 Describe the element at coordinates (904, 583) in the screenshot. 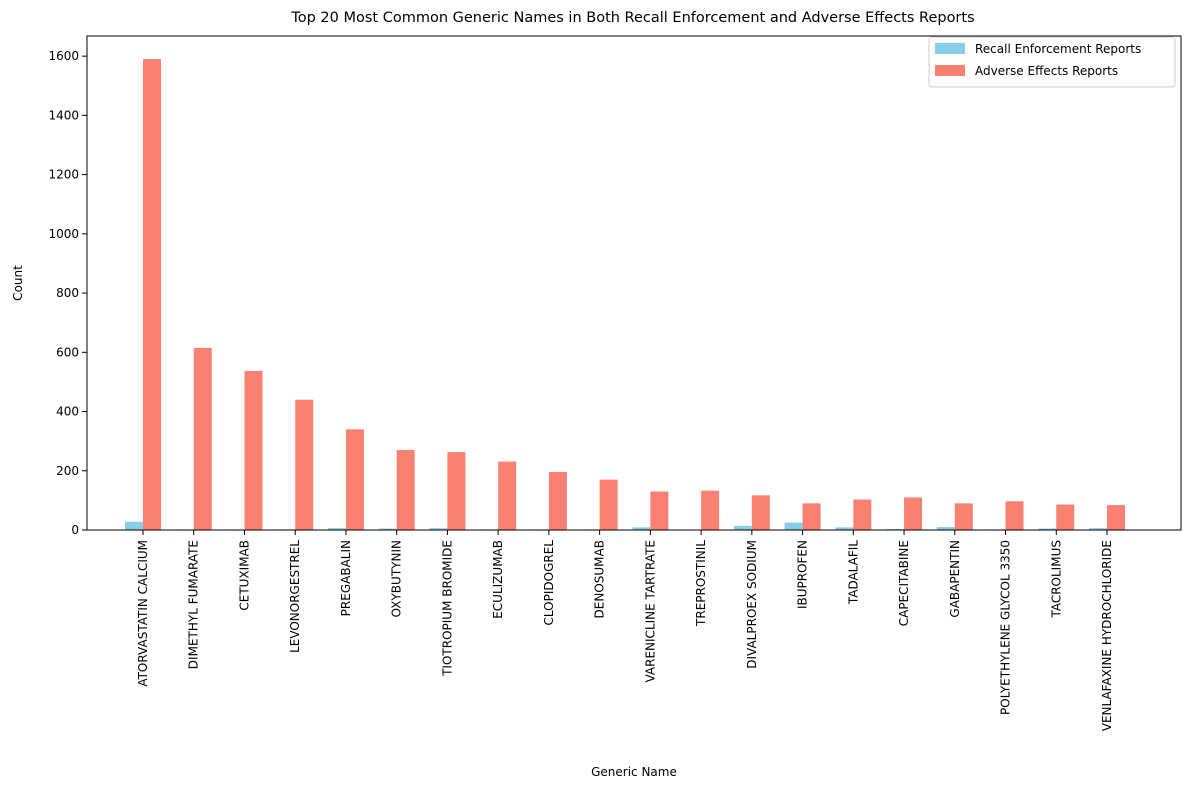

I see `x-tick-label: CAPECITABINE` at that location.